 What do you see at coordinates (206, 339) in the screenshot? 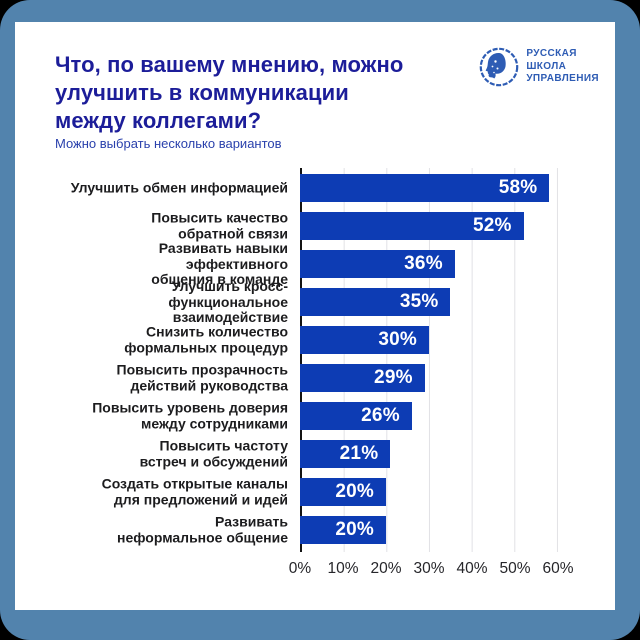
I see `category-label: Снизить количество формальных процедур` at bounding box center [206, 339].